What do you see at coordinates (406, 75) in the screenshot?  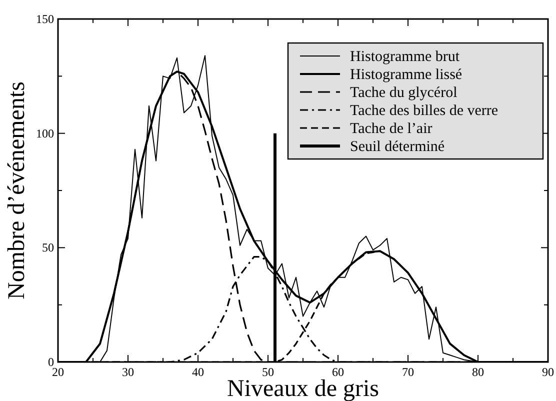 I see `legend-label: Histogramme lissé` at bounding box center [406, 75].